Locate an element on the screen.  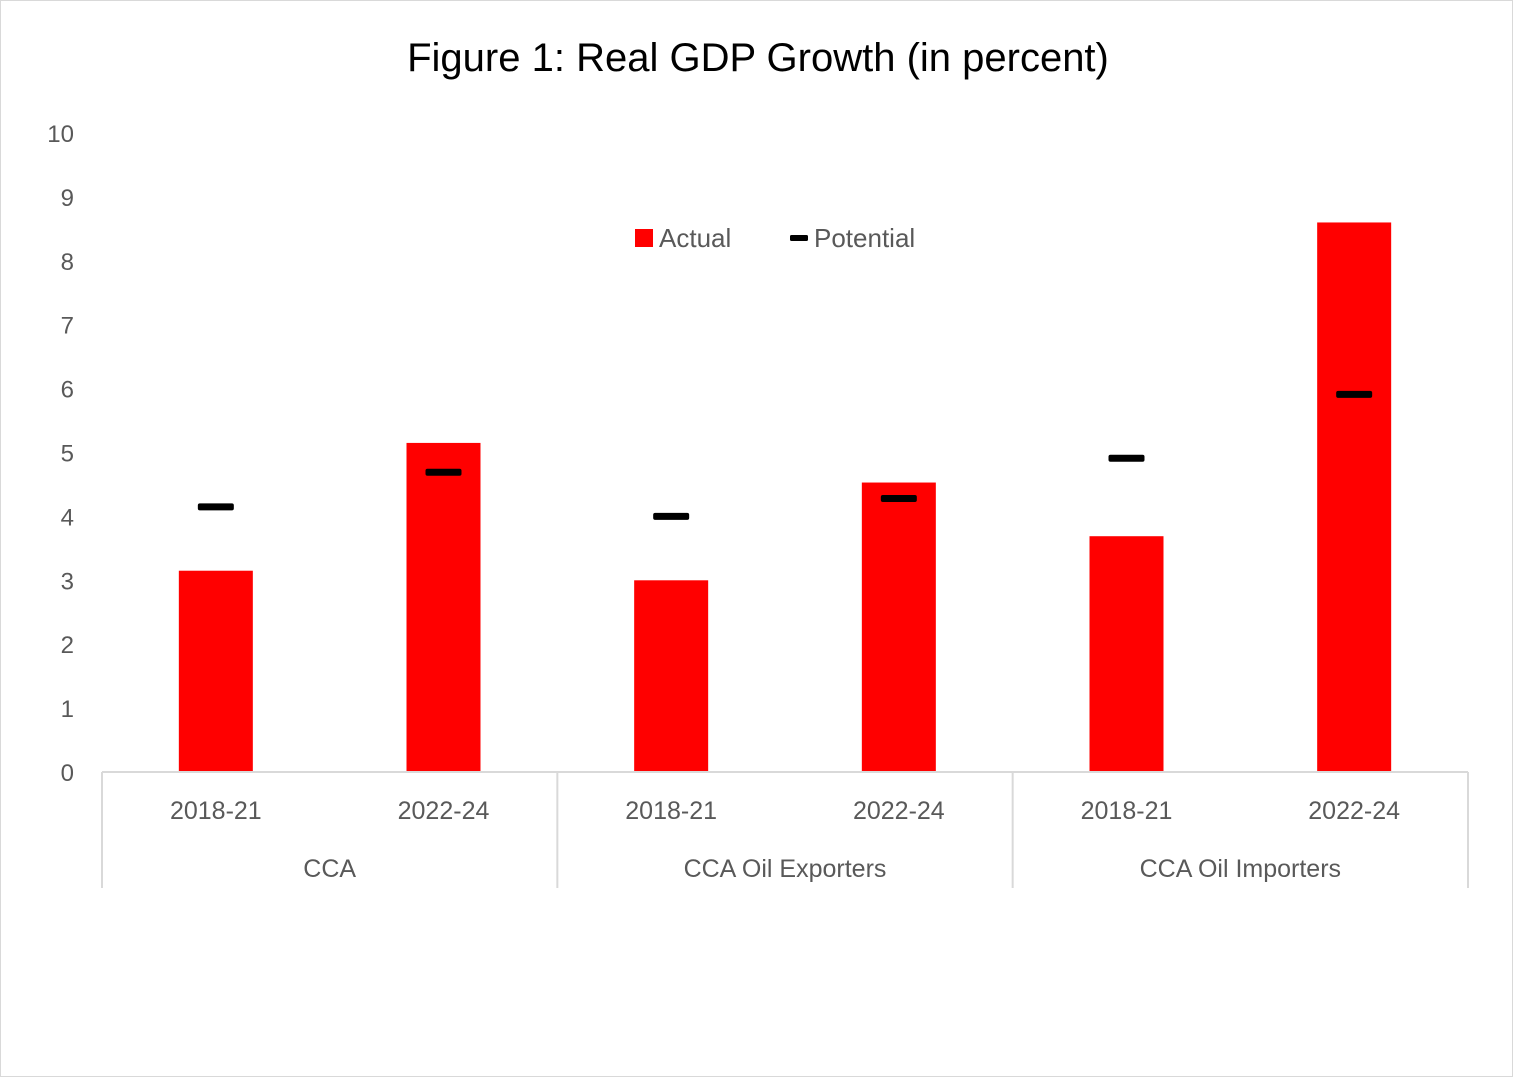
y-tick-label: 2 is located at coordinates (67, 645).